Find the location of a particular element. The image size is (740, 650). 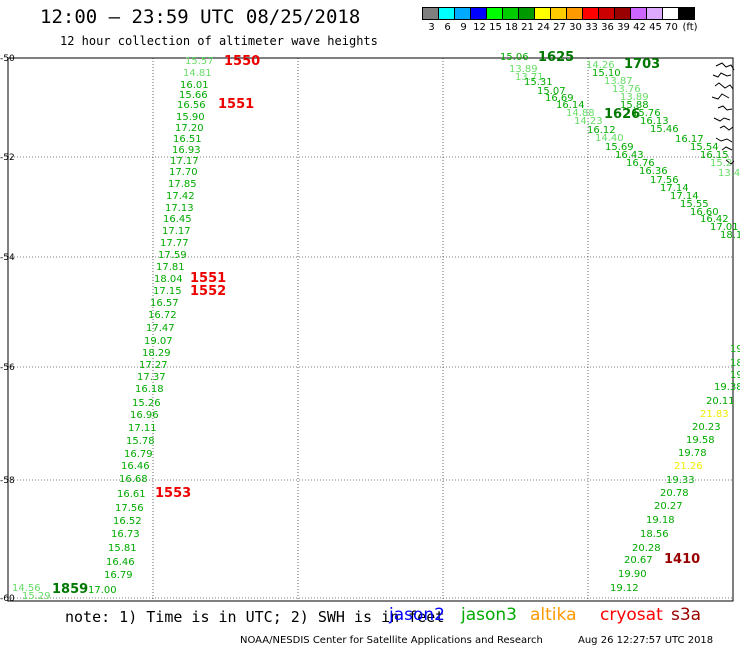

swh-value: 14.40 is located at coordinates (609, 138).